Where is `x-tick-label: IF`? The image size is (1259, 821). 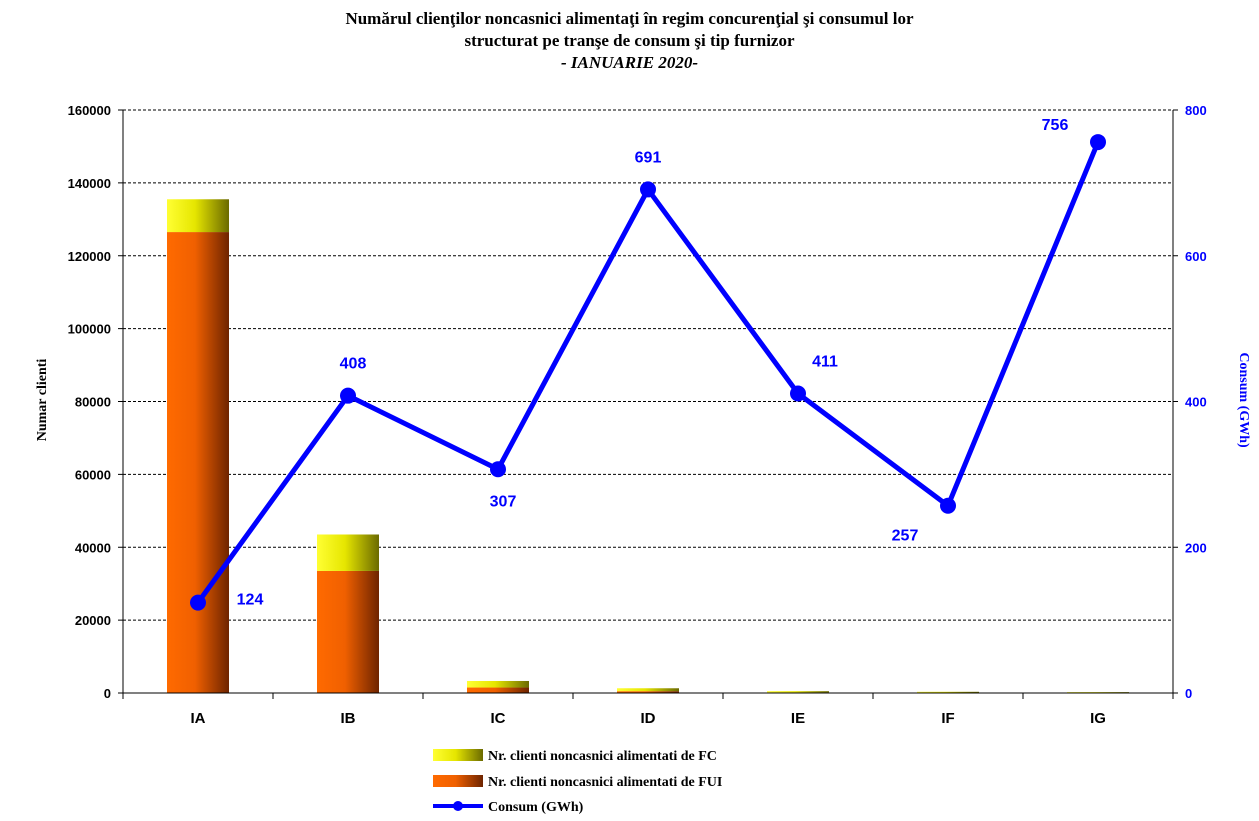
x-tick-label: IF is located at coordinates (947, 718).